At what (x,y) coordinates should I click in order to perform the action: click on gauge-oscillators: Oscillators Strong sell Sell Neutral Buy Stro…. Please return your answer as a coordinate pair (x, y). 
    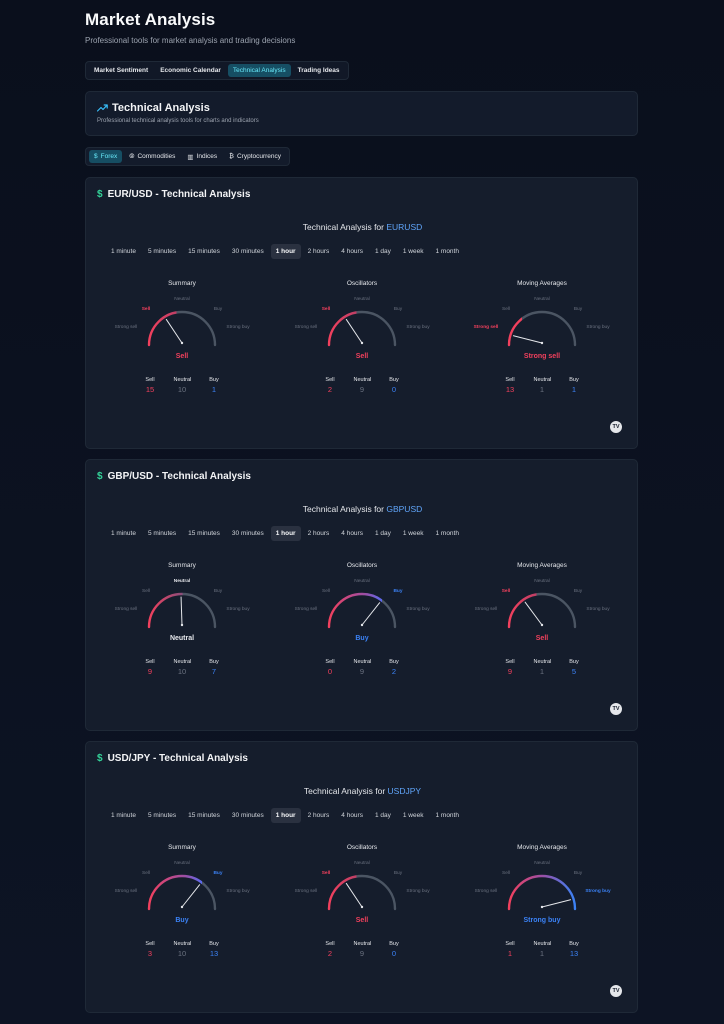
    Looking at the image, I should click on (362, 343).